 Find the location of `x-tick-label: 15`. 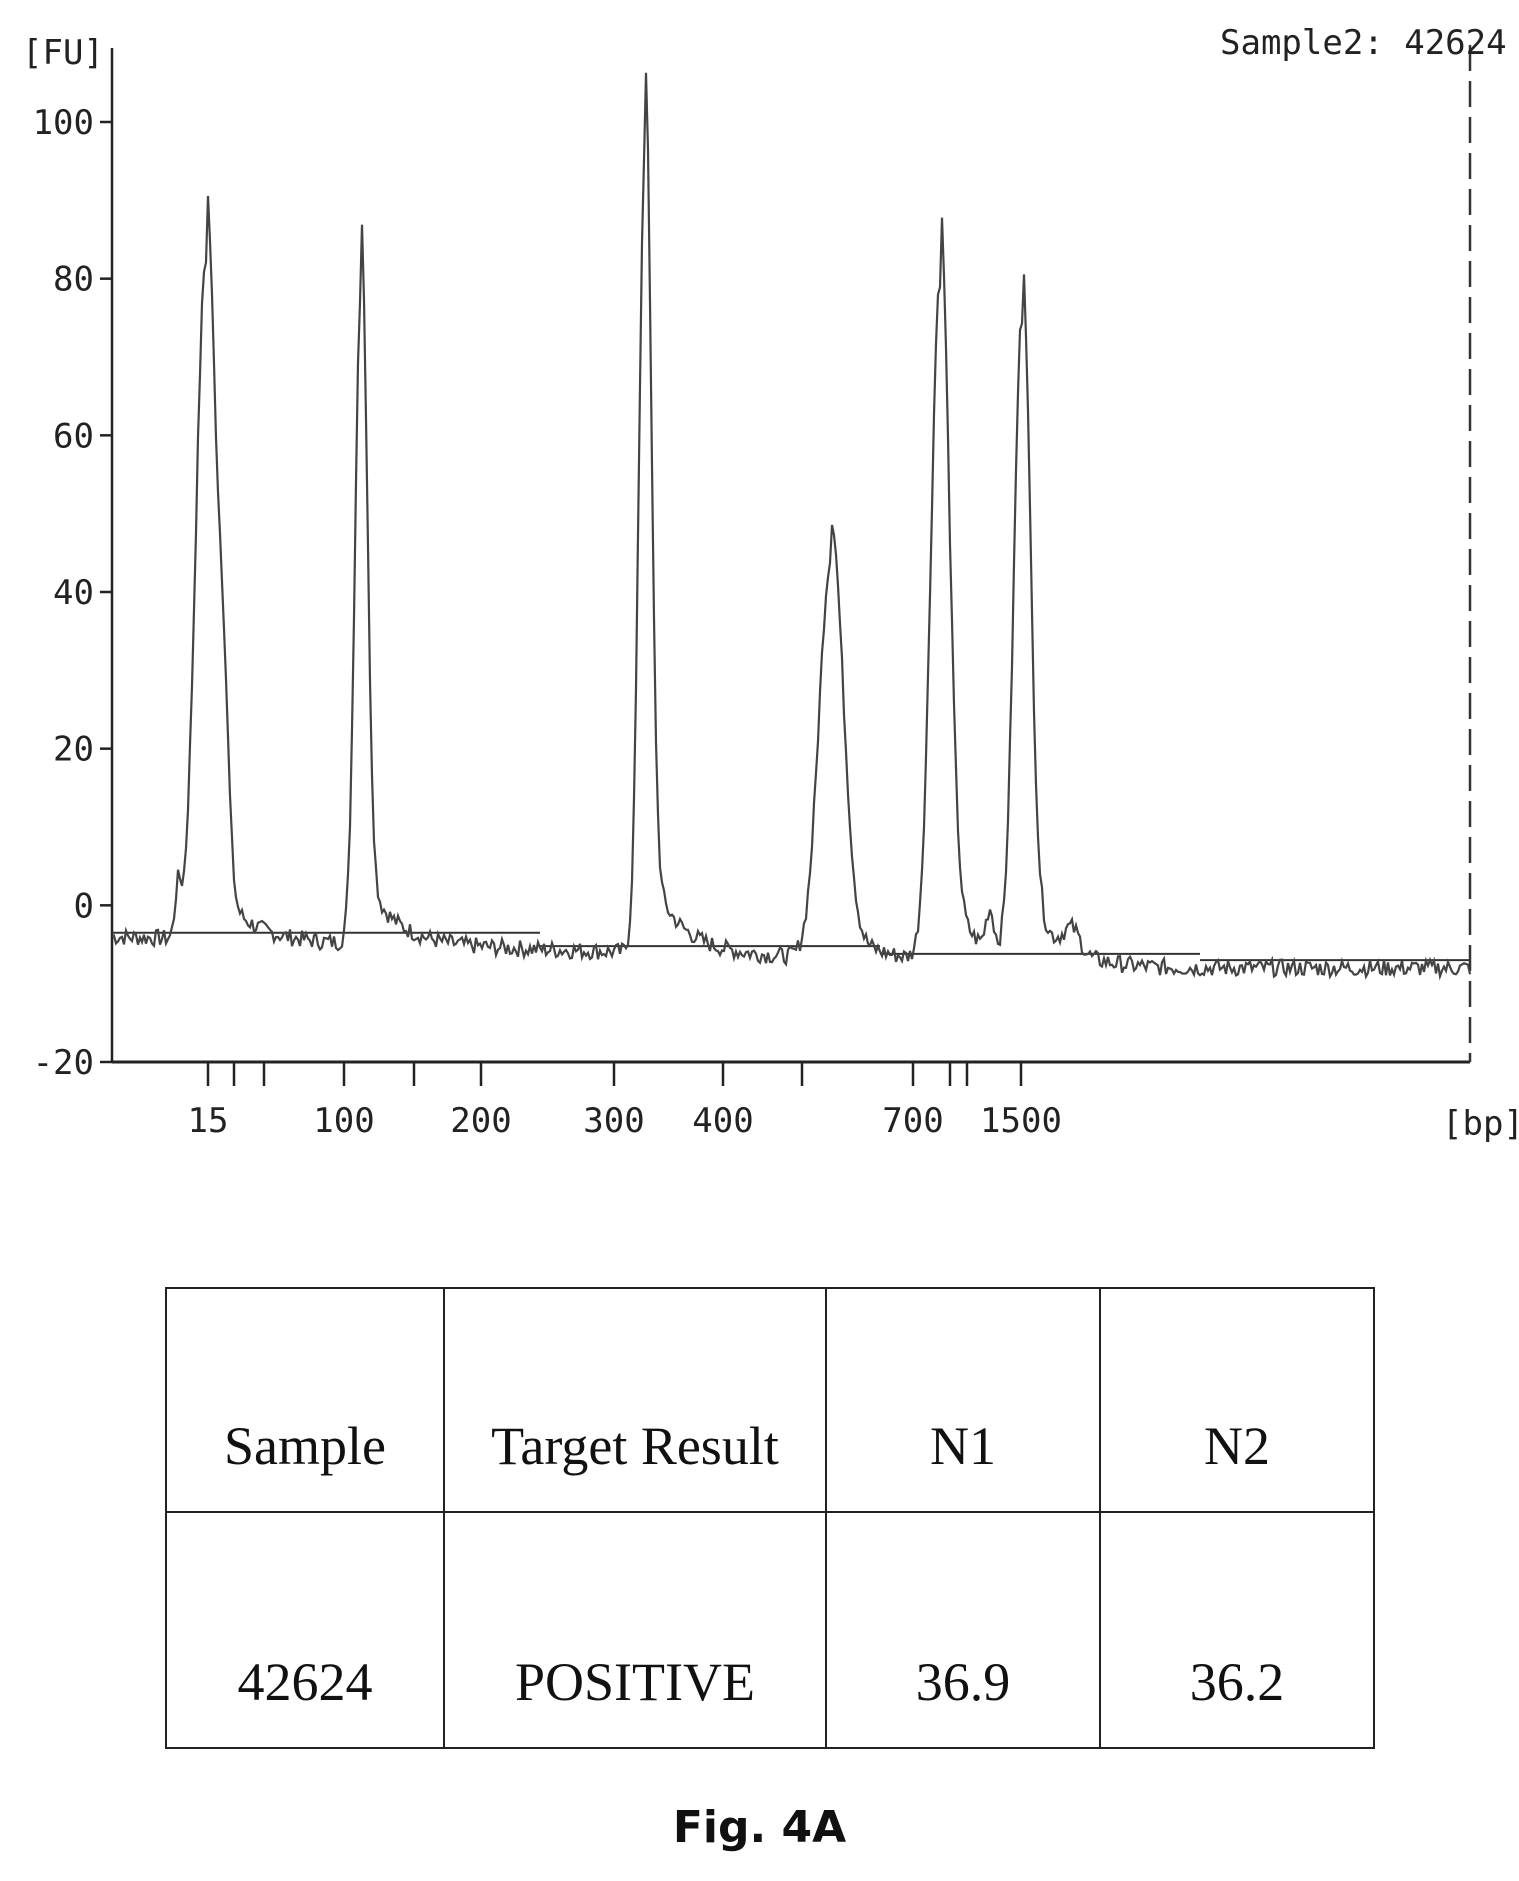

x-tick-label: 15 is located at coordinates (208, 1121).